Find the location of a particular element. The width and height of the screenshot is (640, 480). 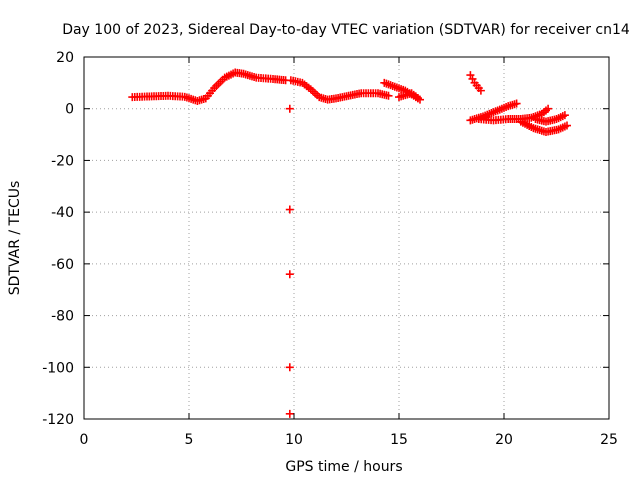

y-tick-label: -80 is located at coordinates (62, 317).